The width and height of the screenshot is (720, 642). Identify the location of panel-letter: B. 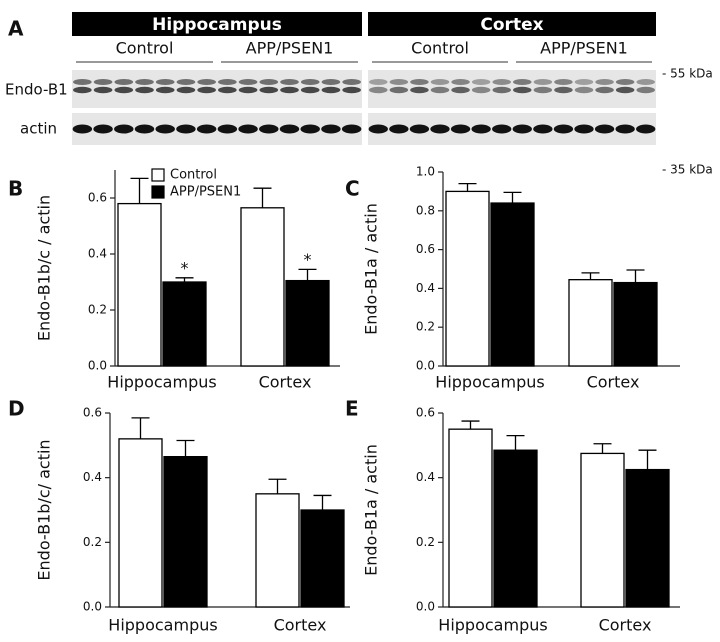
(15, 189).